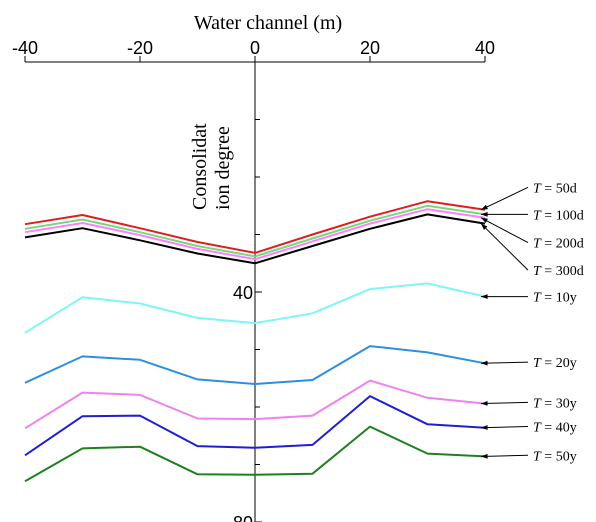 The width and height of the screenshot is (596, 522). Describe the element at coordinates (555, 188) in the screenshot. I see `legend-label: T = 50d` at that location.